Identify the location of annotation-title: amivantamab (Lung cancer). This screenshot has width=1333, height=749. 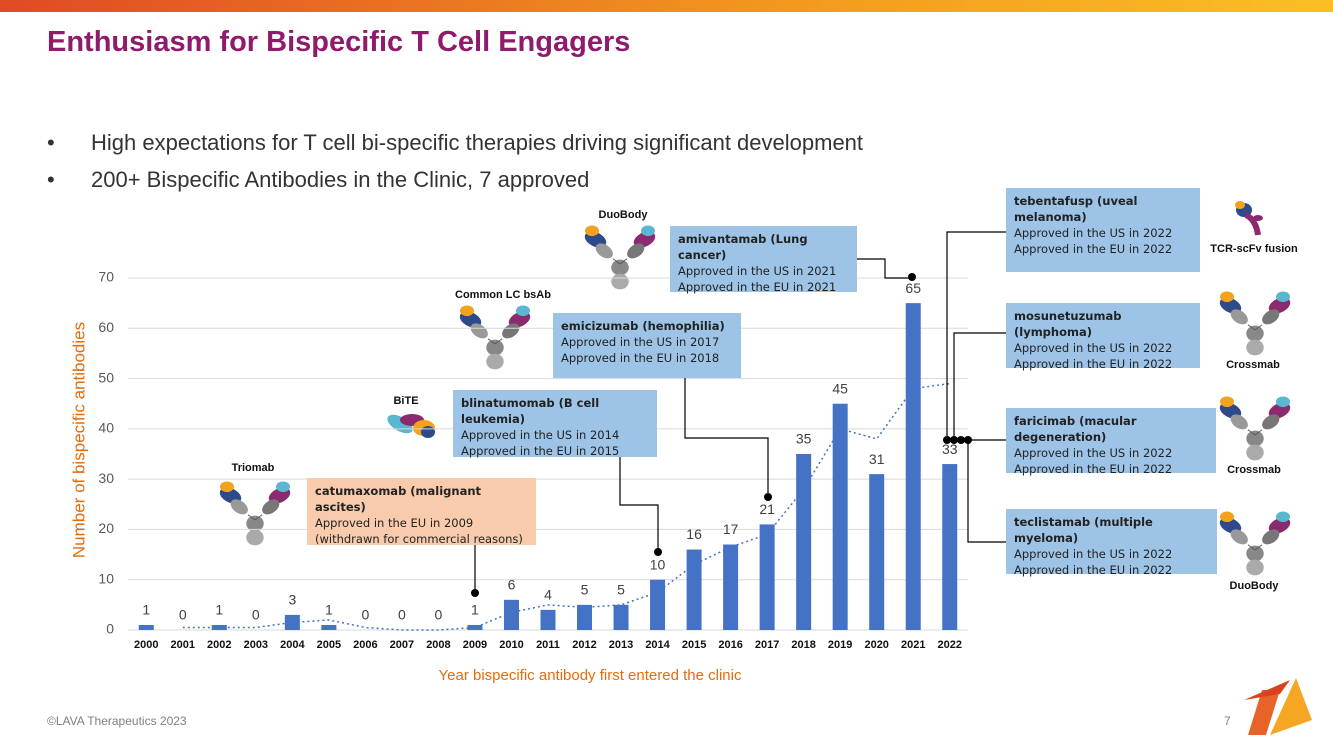
(743, 247).